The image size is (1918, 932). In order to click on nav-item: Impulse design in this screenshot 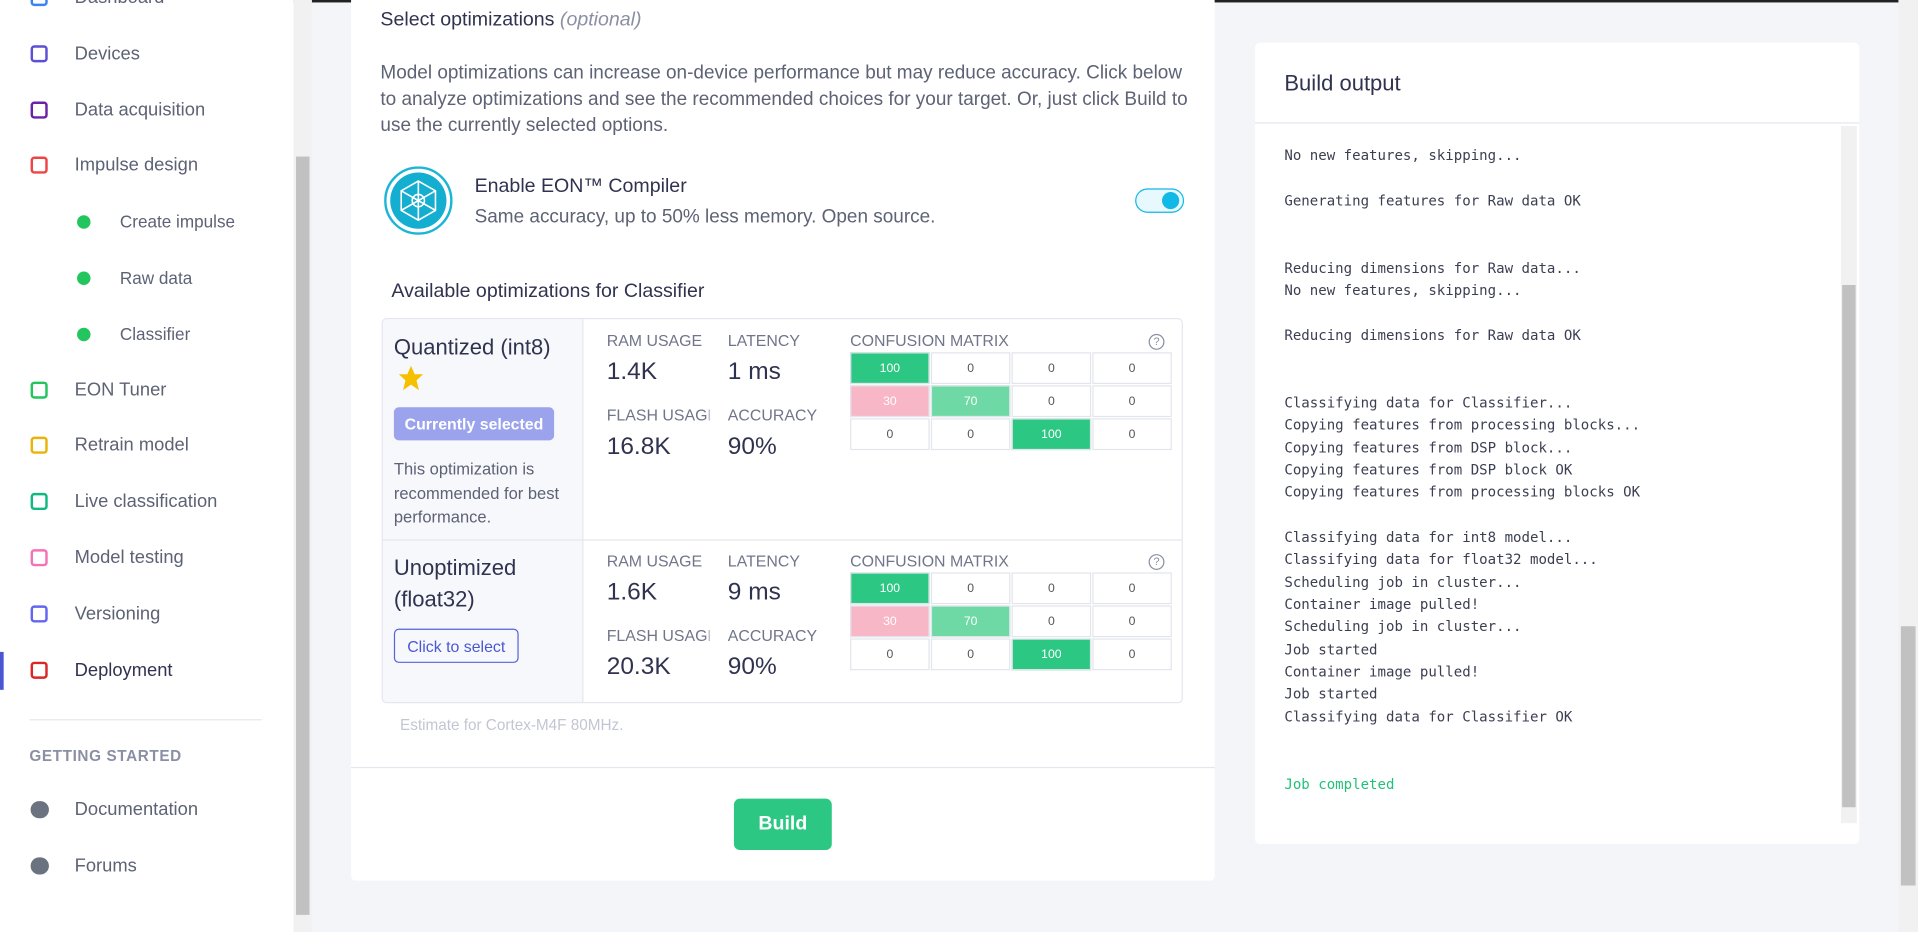, I will do `click(136, 165)`.